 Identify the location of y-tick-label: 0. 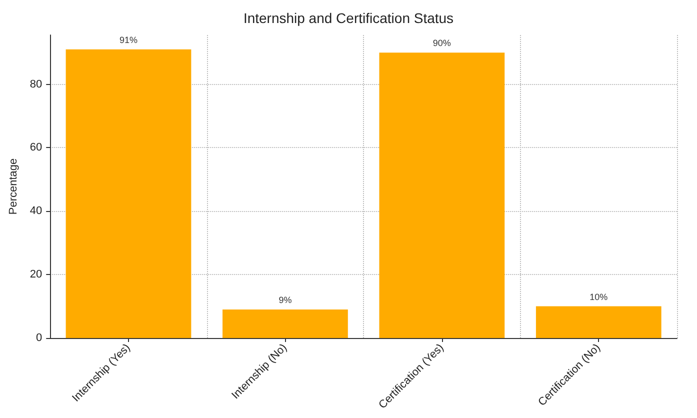
(39, 338).